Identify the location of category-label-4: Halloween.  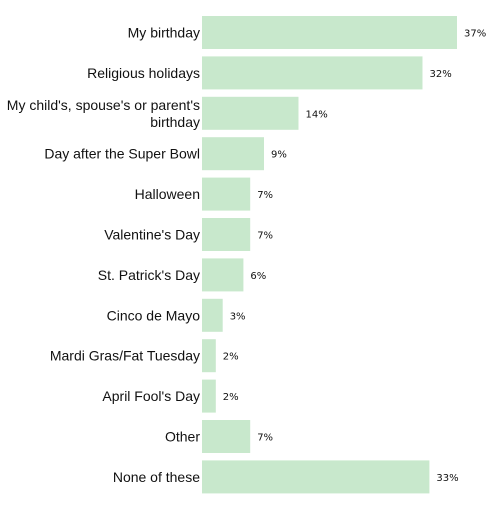
(167, 194).